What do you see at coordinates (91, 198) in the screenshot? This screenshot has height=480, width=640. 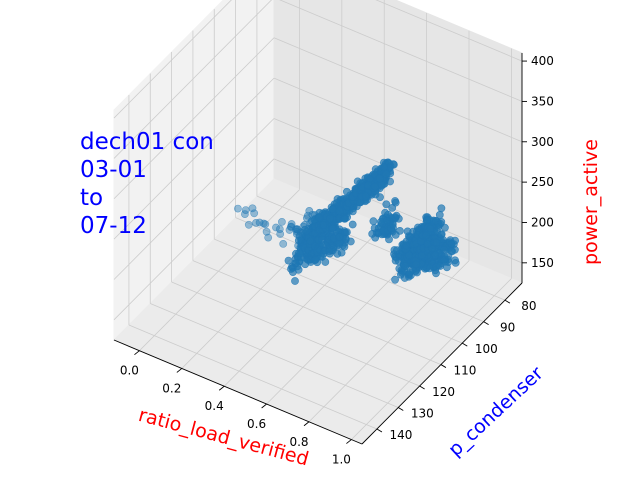 I see `title-line-3: to` at bounding box center [91, 198].